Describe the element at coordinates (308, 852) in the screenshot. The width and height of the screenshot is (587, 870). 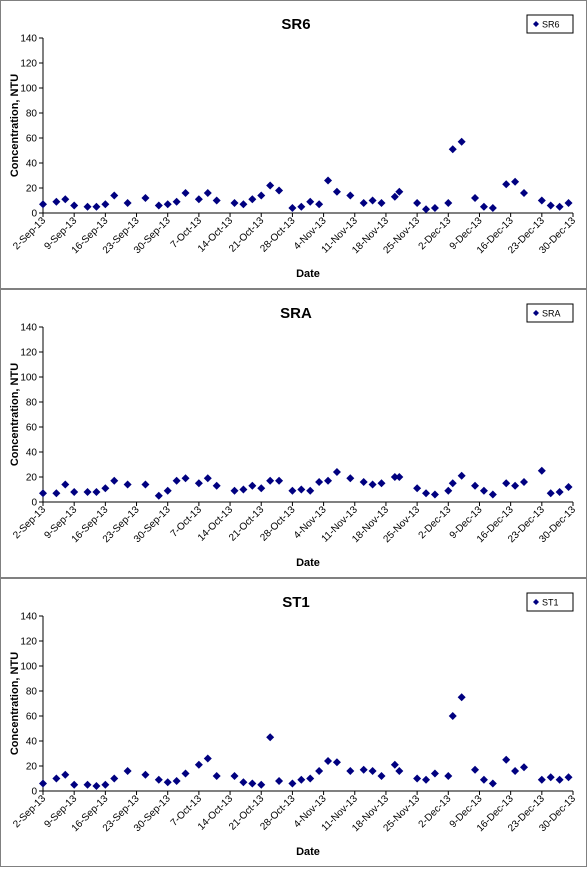
I see `x-axis-label: Date` at that location.